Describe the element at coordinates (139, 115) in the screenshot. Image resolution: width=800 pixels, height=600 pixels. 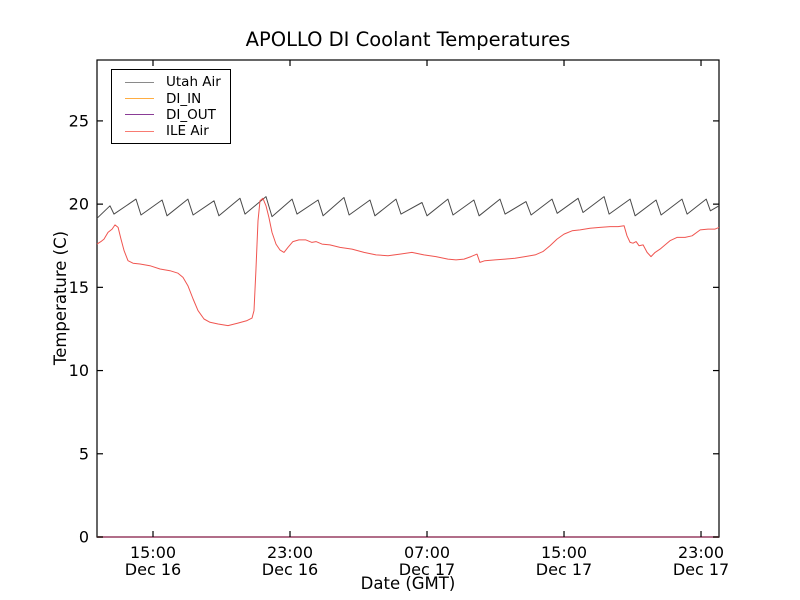
I see `legend-line-sample-di-out` at that location.